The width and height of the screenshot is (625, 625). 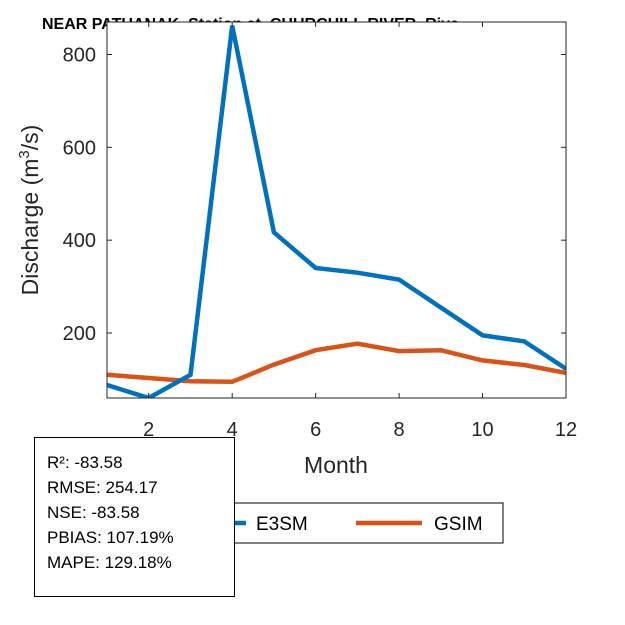 I want to click on stat-rmse: RMSE: 254.17, so click(x=102, y=487).